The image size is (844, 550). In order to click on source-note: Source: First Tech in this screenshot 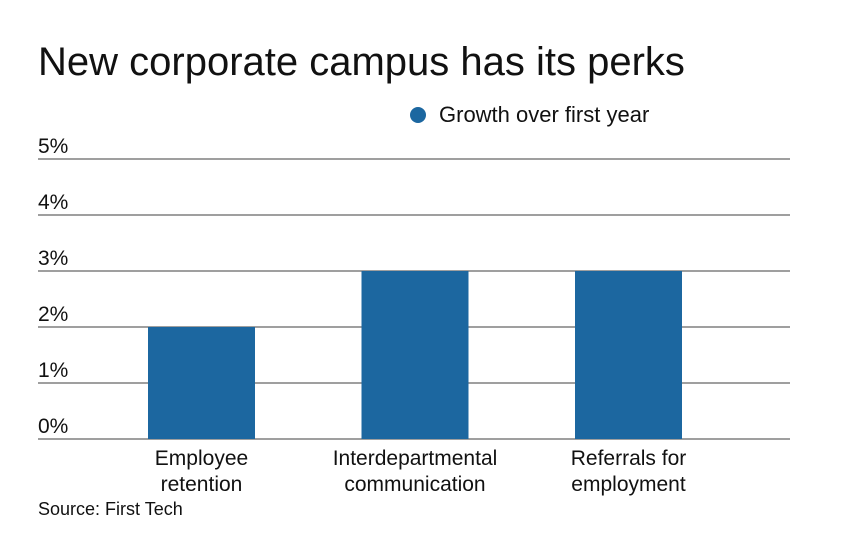, I will do `click(110, 509)`.